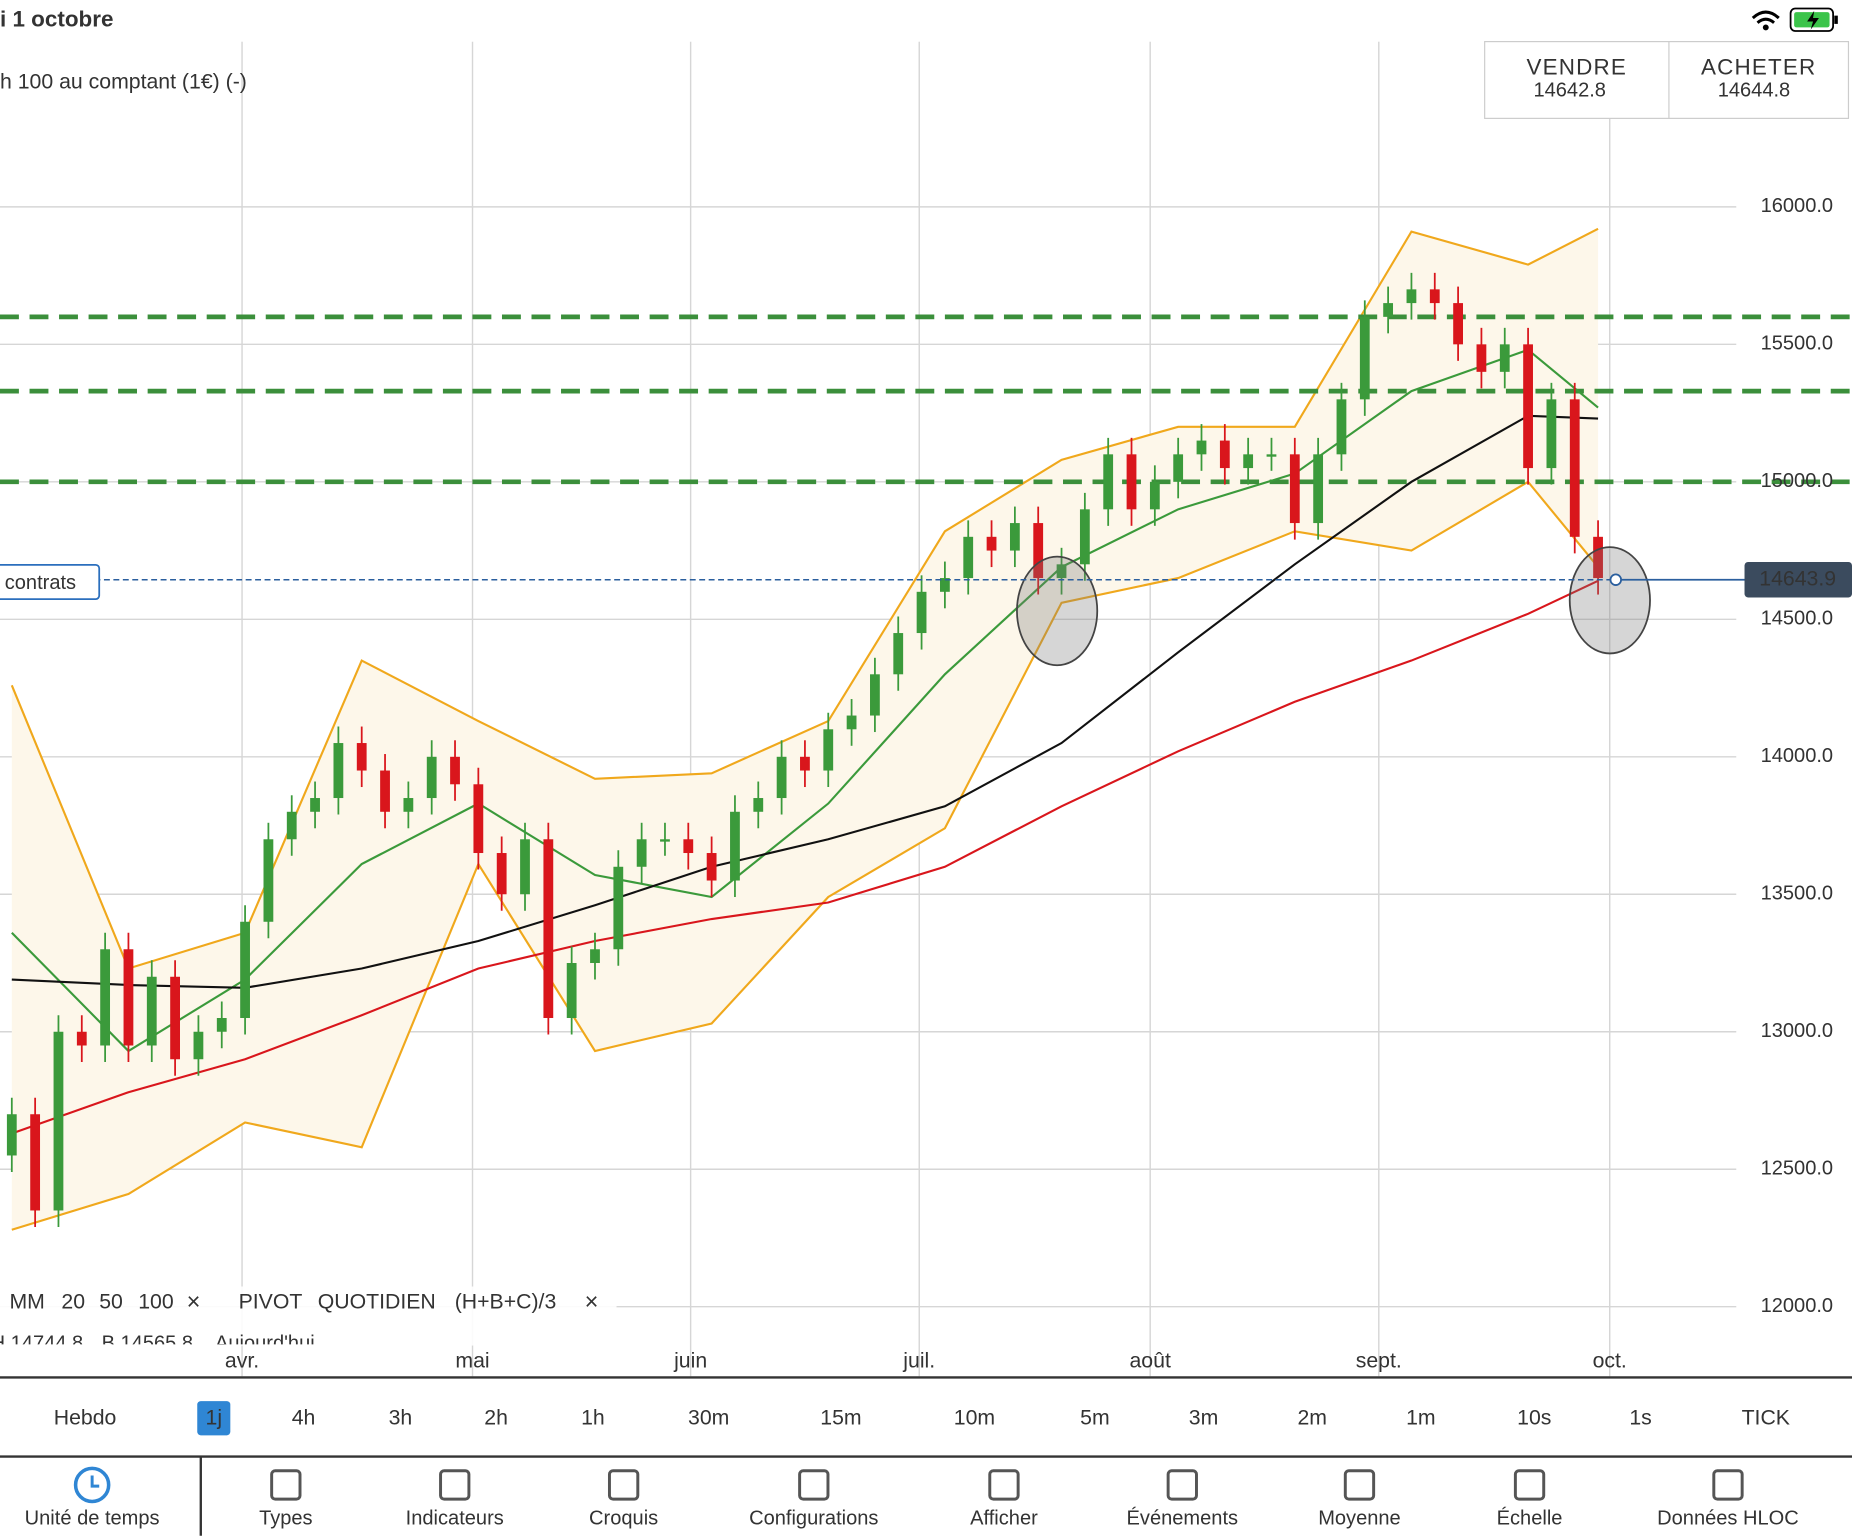 Image resolution: width=1852 pixels, height=1536 pixels. I want to click on annotation-circle, so click(1057, 611).